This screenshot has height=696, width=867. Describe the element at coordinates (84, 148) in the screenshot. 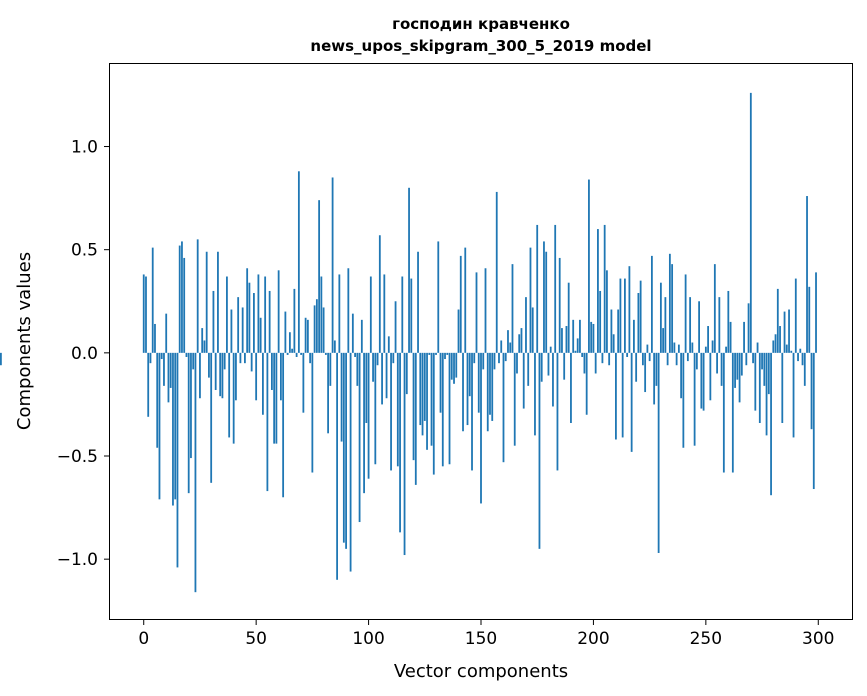

I see `y-tick-label: 1.0` at that location.